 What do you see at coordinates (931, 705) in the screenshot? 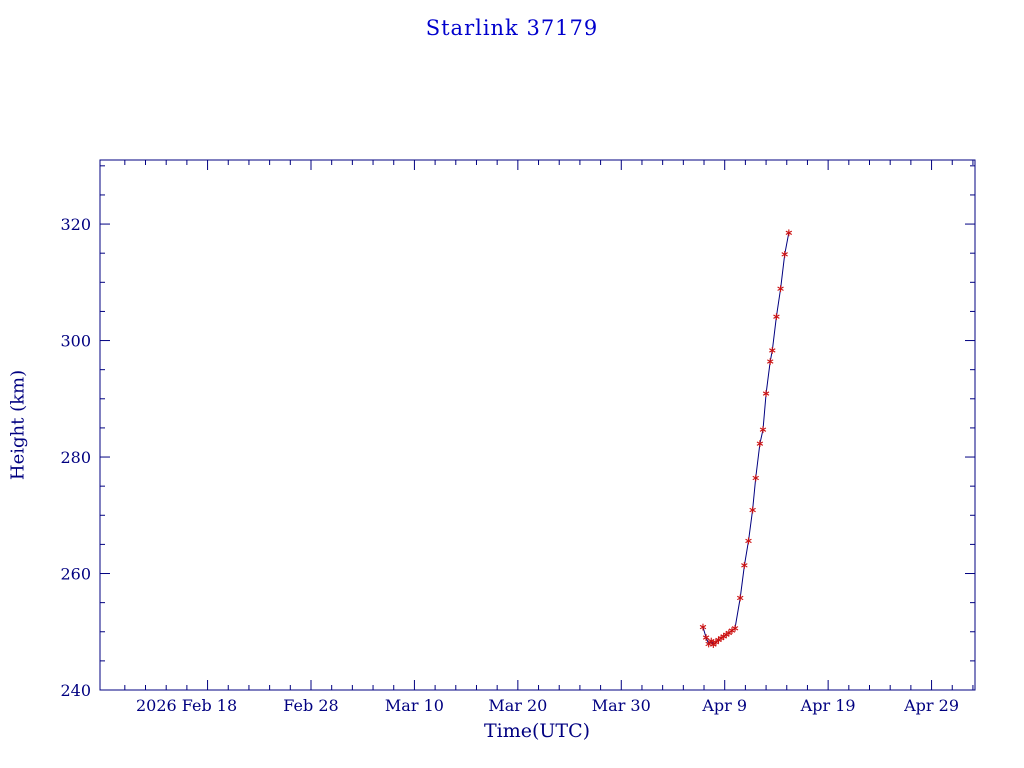
I see `x-tick-label: Apr 29` at bounding box center [931, 705].